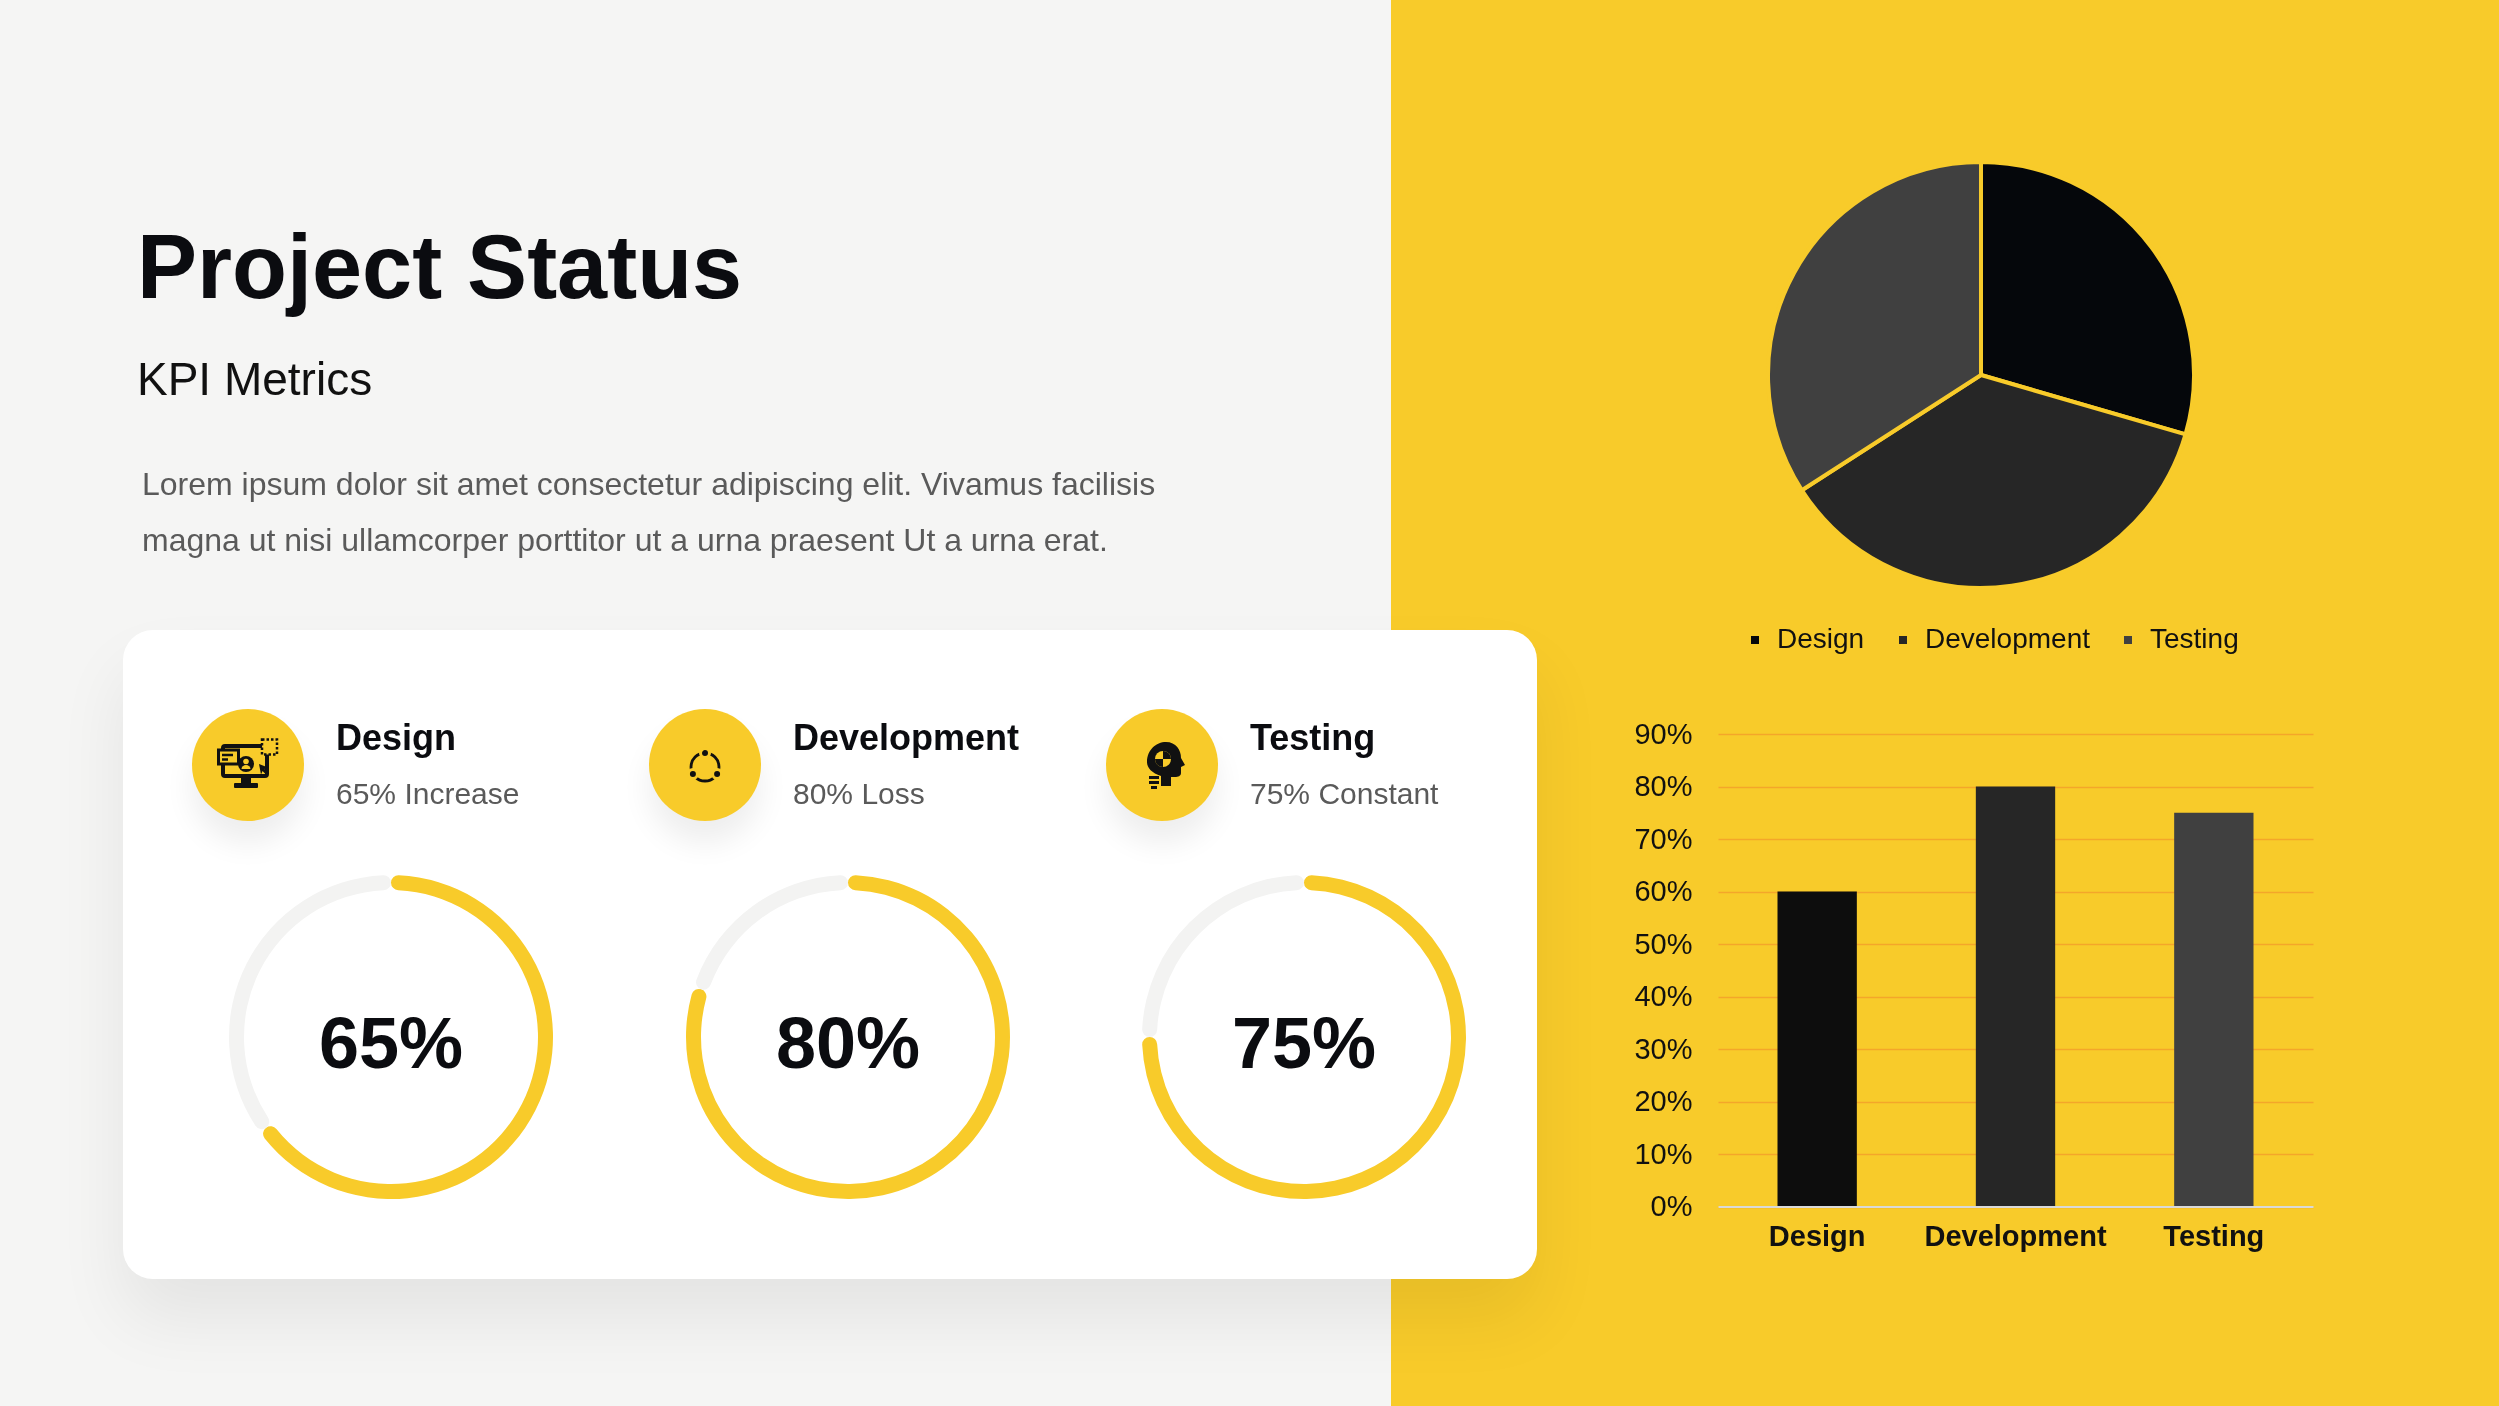 This screenshot has height=1406, width=2499. Describe the element at coordinates (1313, 738) in the screenshot. I see `chart-title: Testing` at that location.